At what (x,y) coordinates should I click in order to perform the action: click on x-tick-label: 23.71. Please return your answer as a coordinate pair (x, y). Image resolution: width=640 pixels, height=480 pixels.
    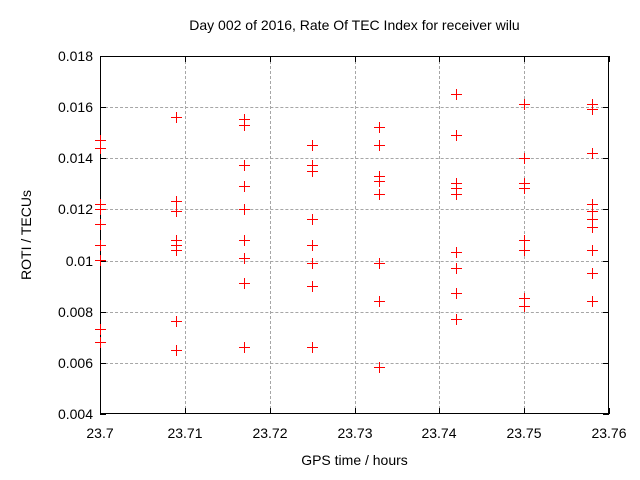
    Looking at the image, I should click on (185, 433).